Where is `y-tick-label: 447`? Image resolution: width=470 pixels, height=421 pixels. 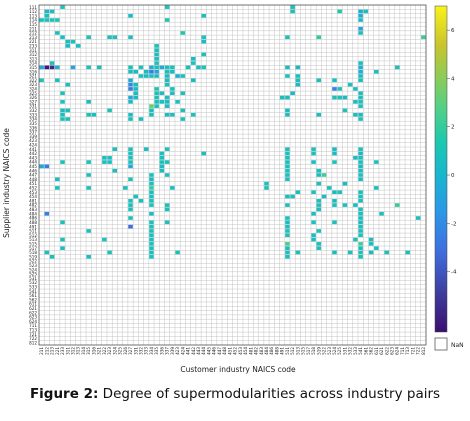
y-tick-label: 447 is located at coordinates (33, 175).